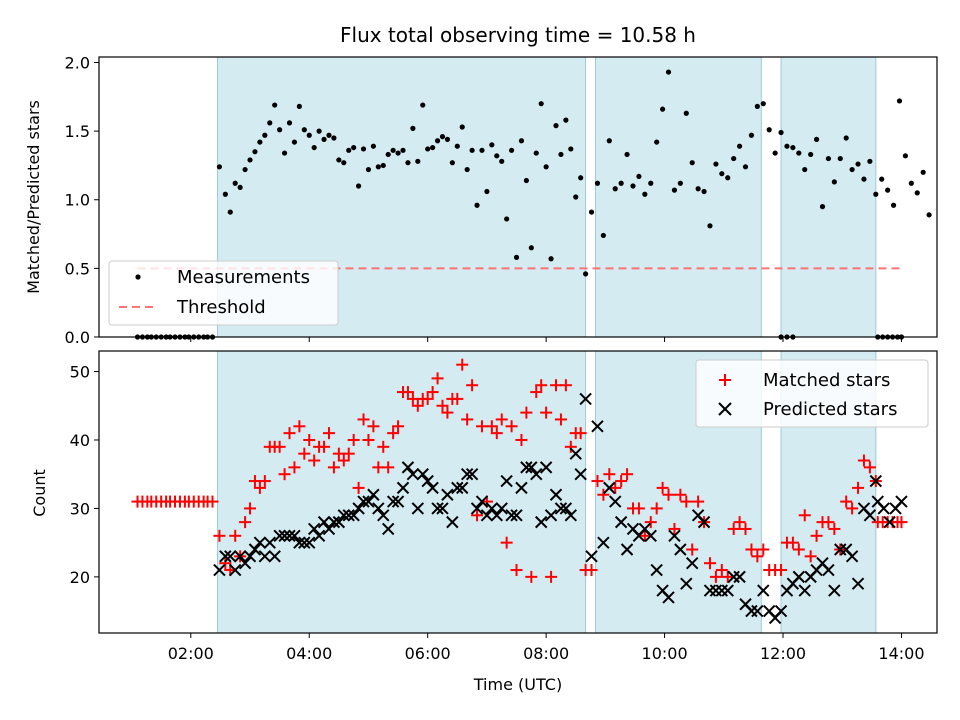  Describe the element at coordinates (309, 653) in the screenshot. I see `bottom-x-tick-label: 04:00` at that location.